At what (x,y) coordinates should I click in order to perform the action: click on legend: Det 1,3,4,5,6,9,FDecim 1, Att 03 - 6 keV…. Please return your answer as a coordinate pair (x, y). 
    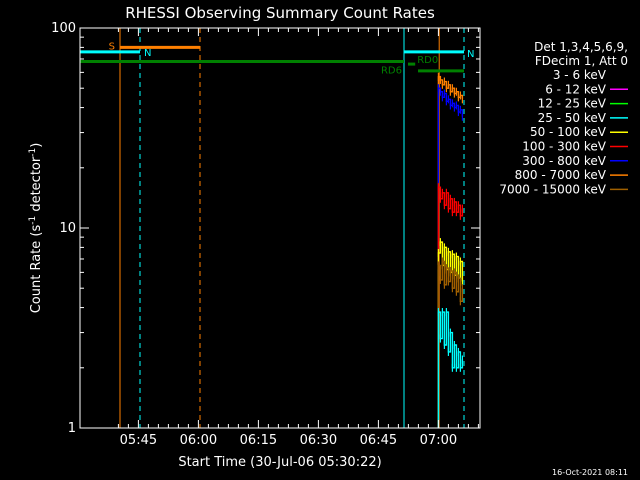
    Looking at the image, I should click on (563, 118).